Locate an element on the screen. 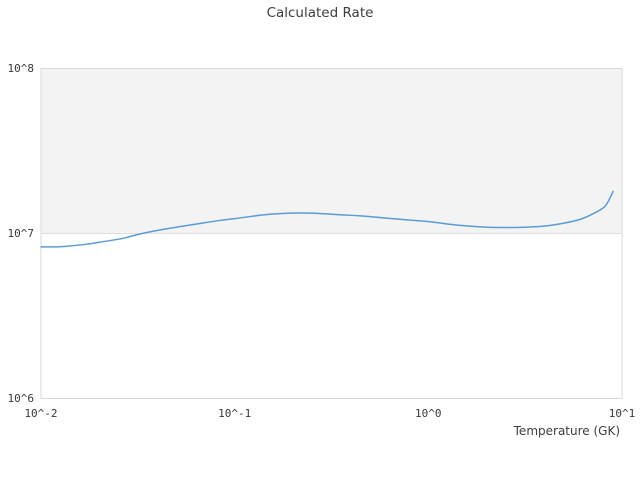  y-tick-label: 10^6 is located at coordinates (21, 398).